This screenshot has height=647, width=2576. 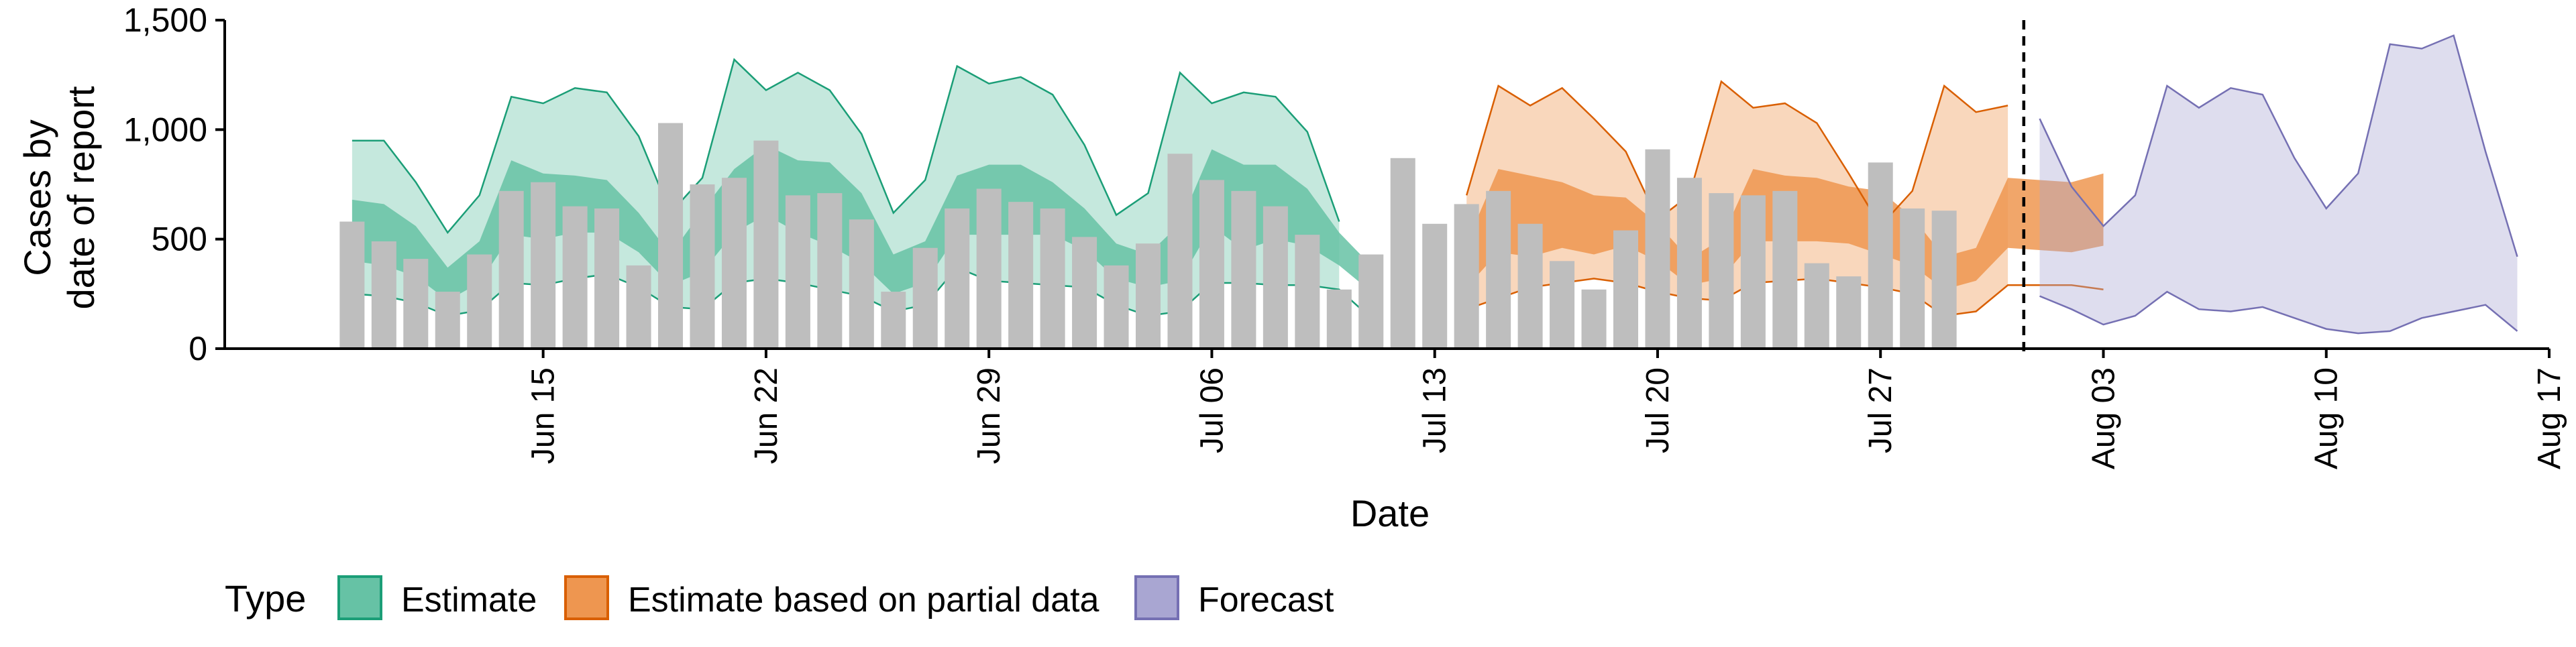 I want to click on line-upper-forecast, so click(x=2278, y=145).